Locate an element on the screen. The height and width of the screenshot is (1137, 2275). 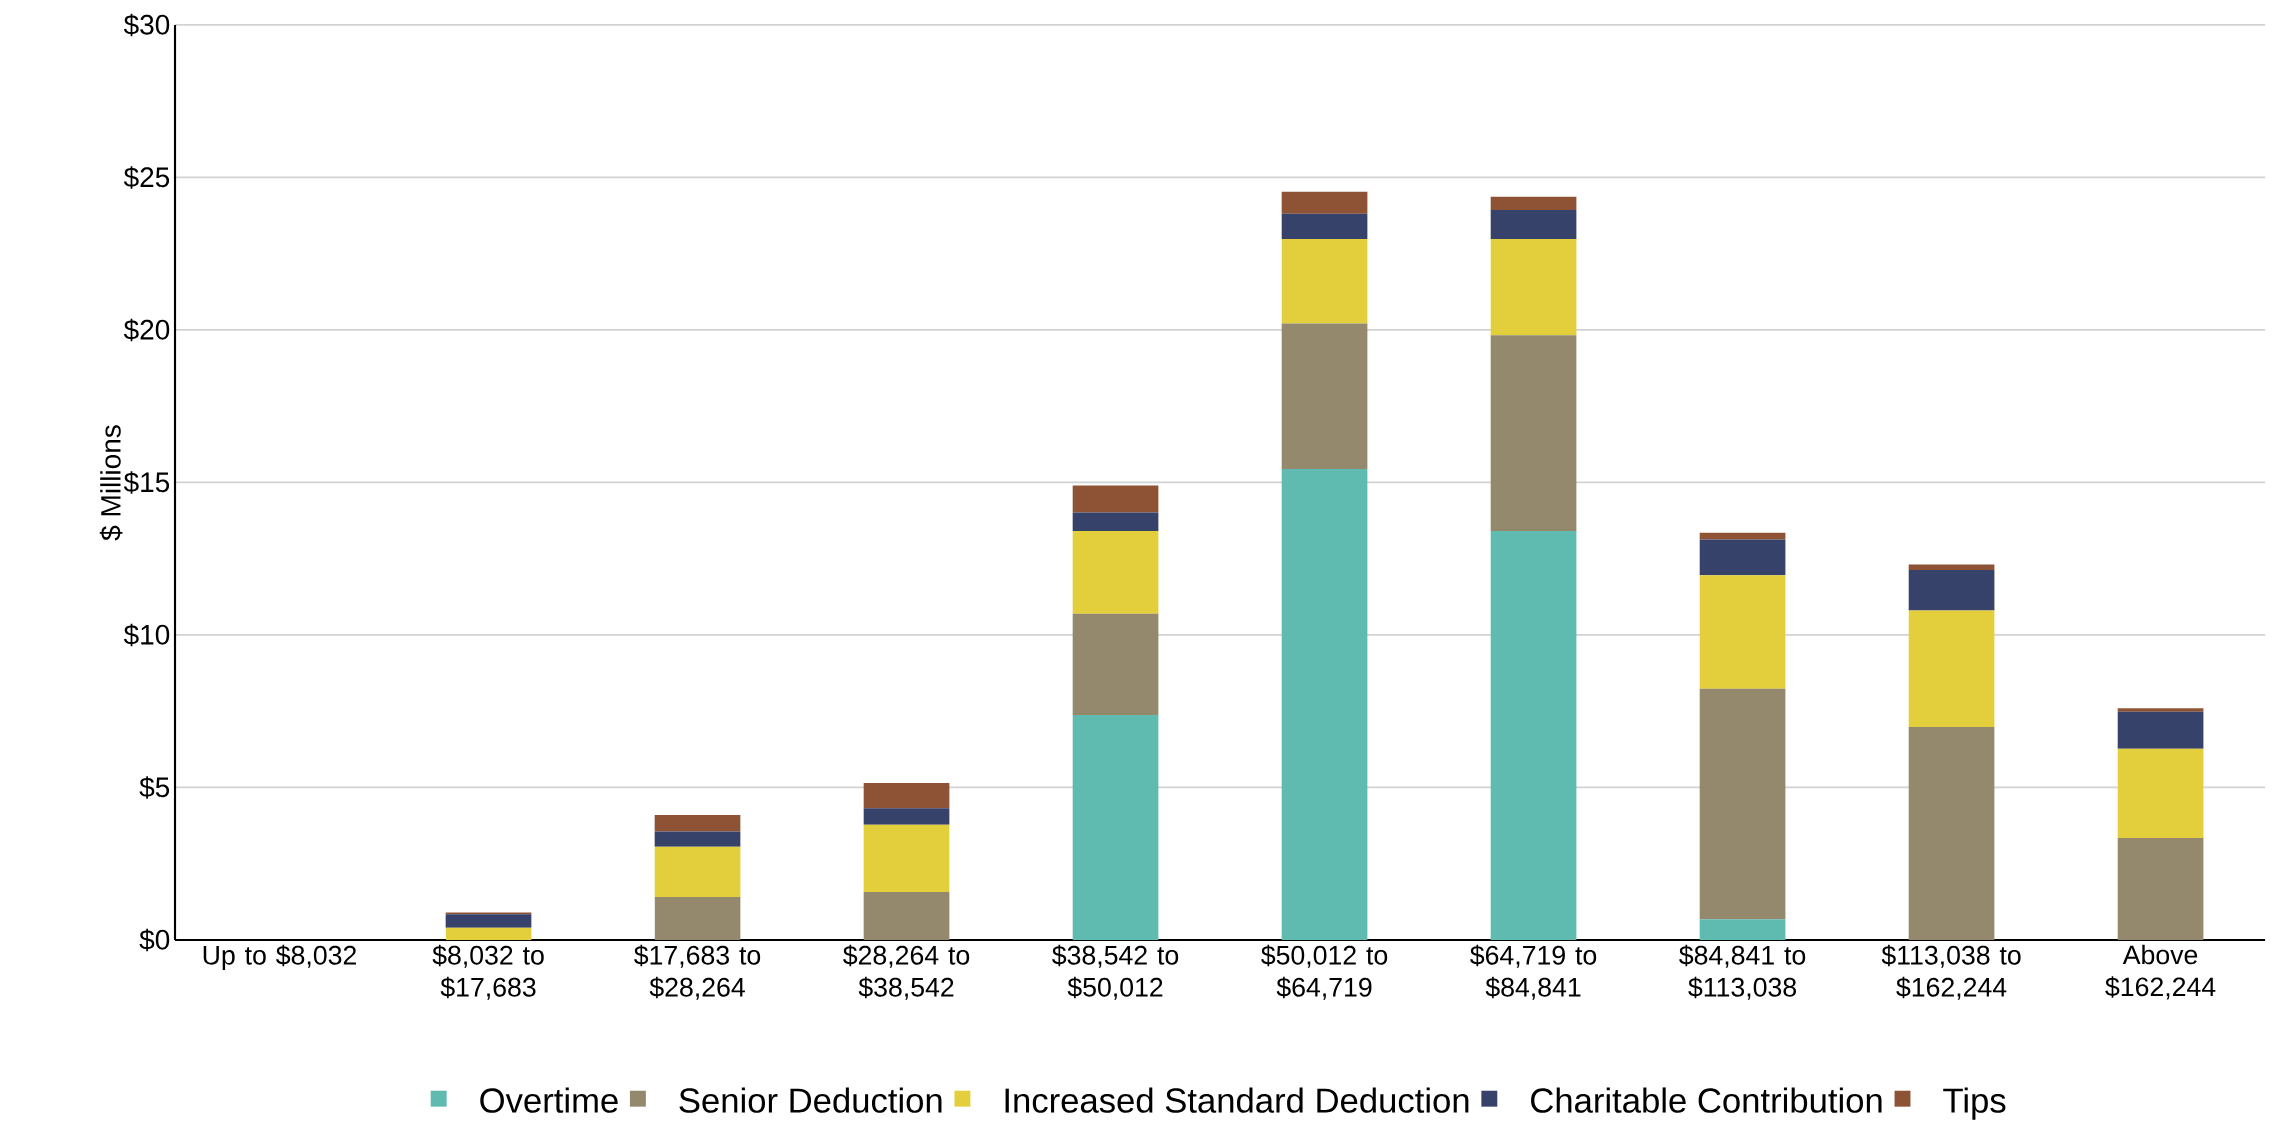
y-tick-label: $10 is located at coordinates (146, 635).